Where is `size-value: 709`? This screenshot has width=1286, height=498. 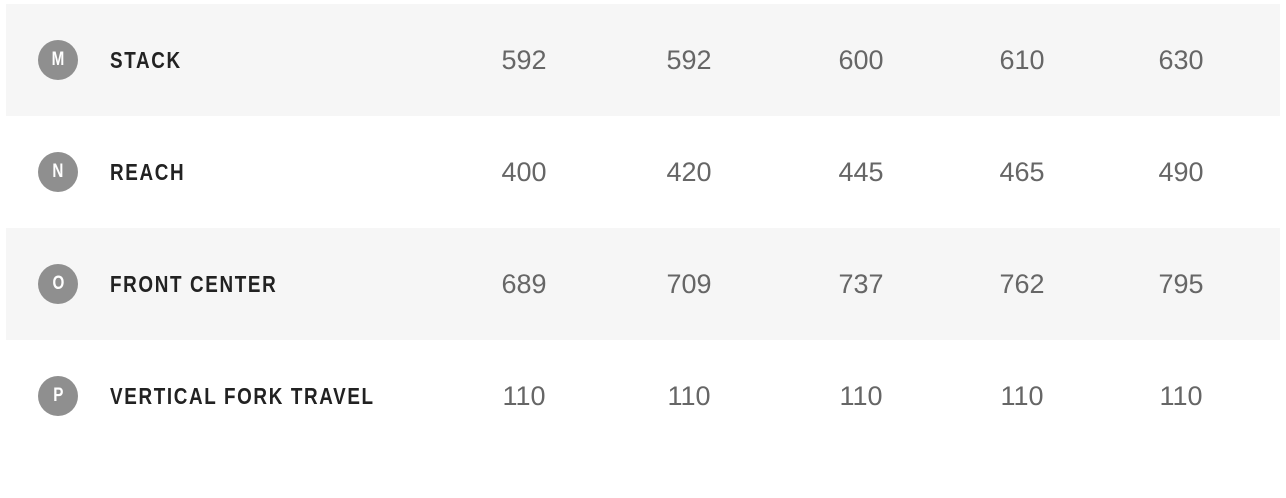
size-value: 709 is located at coordinates (689, 284).